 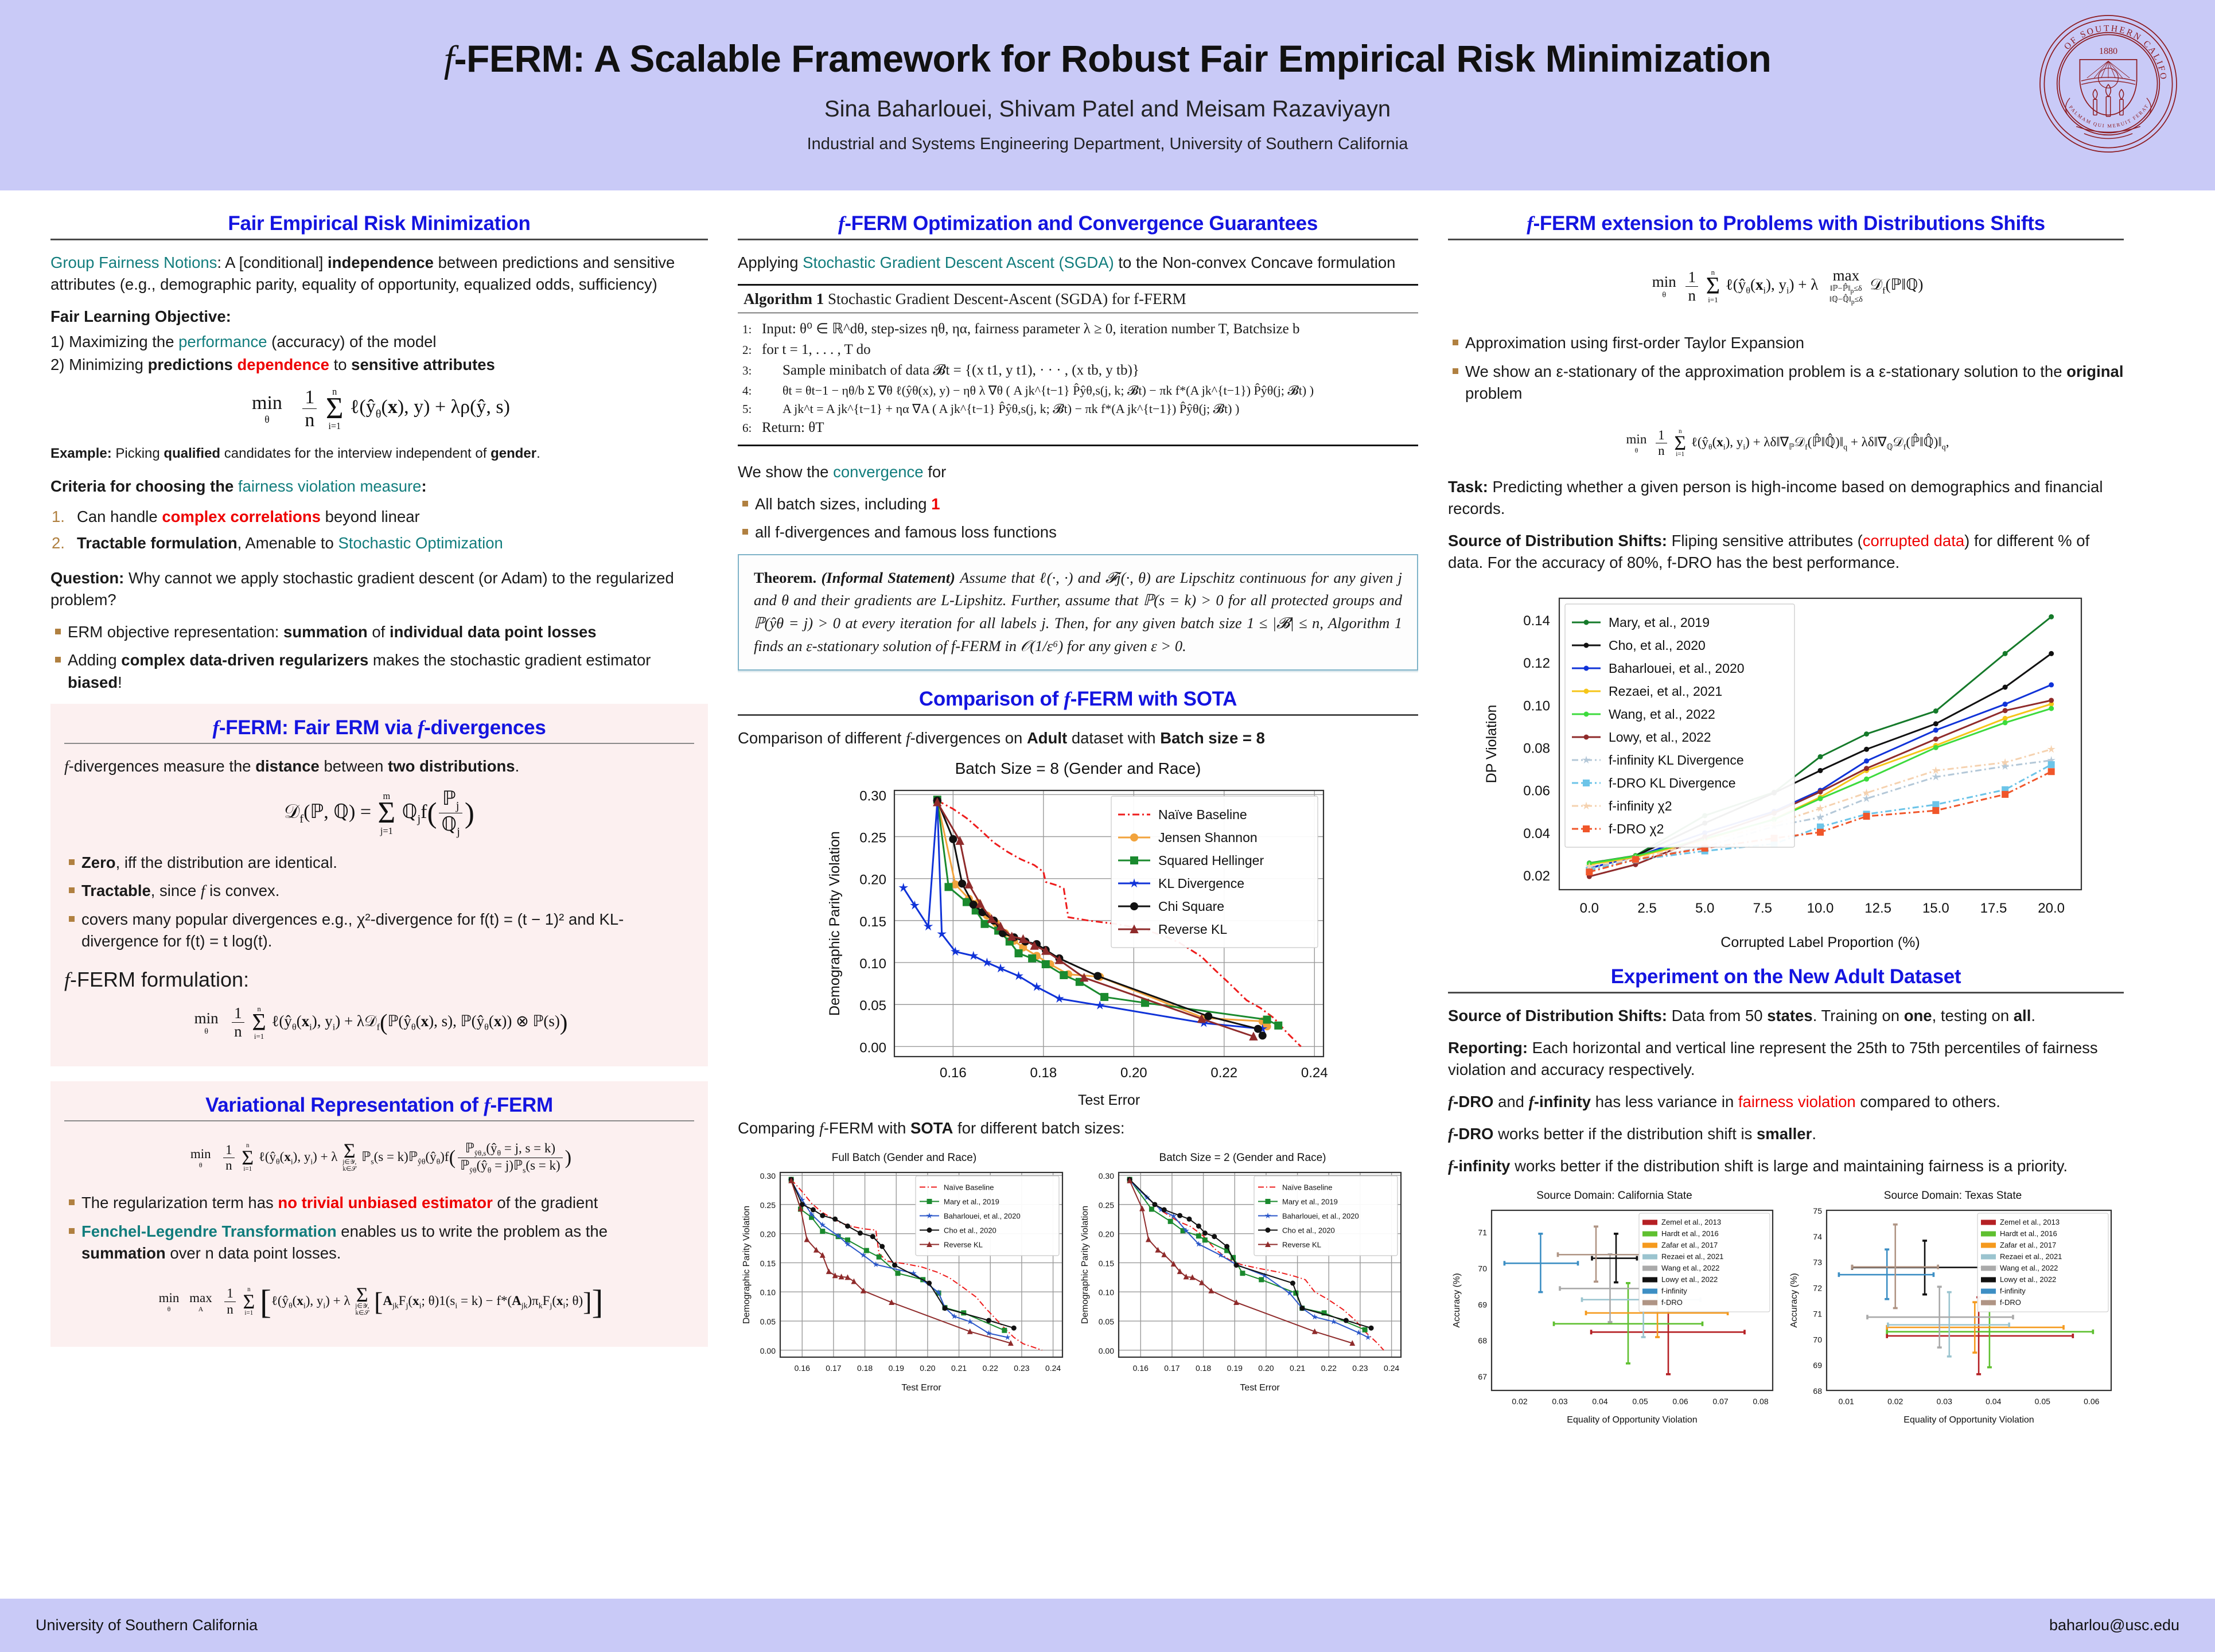 I want to click on svg-text: 0.16, so click(x=1141, y=1368).